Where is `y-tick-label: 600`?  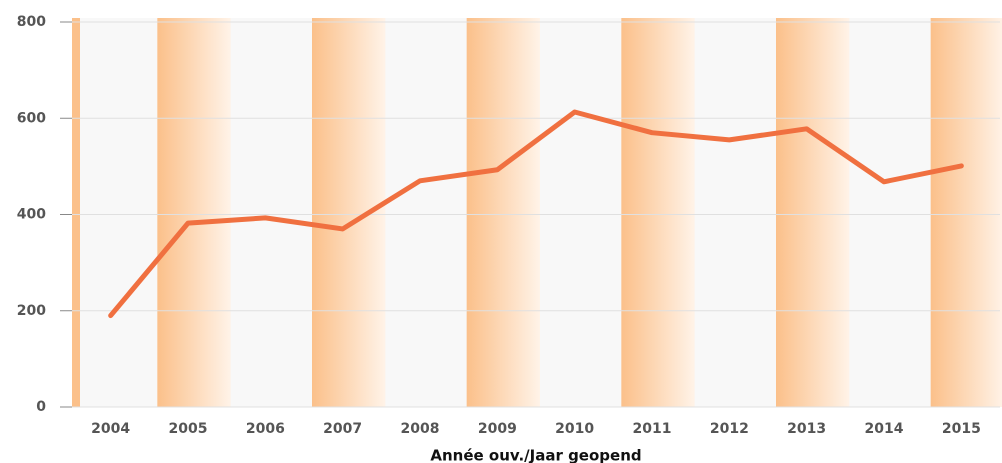 y-tick-label: 600 is located at coordinates (31, 118).